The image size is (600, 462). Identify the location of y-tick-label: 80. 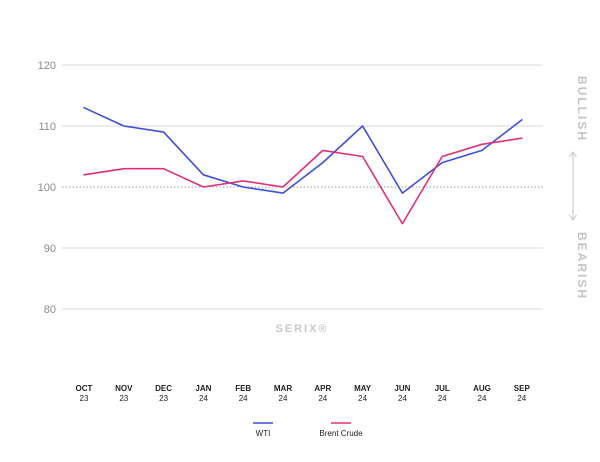
(50, 310).